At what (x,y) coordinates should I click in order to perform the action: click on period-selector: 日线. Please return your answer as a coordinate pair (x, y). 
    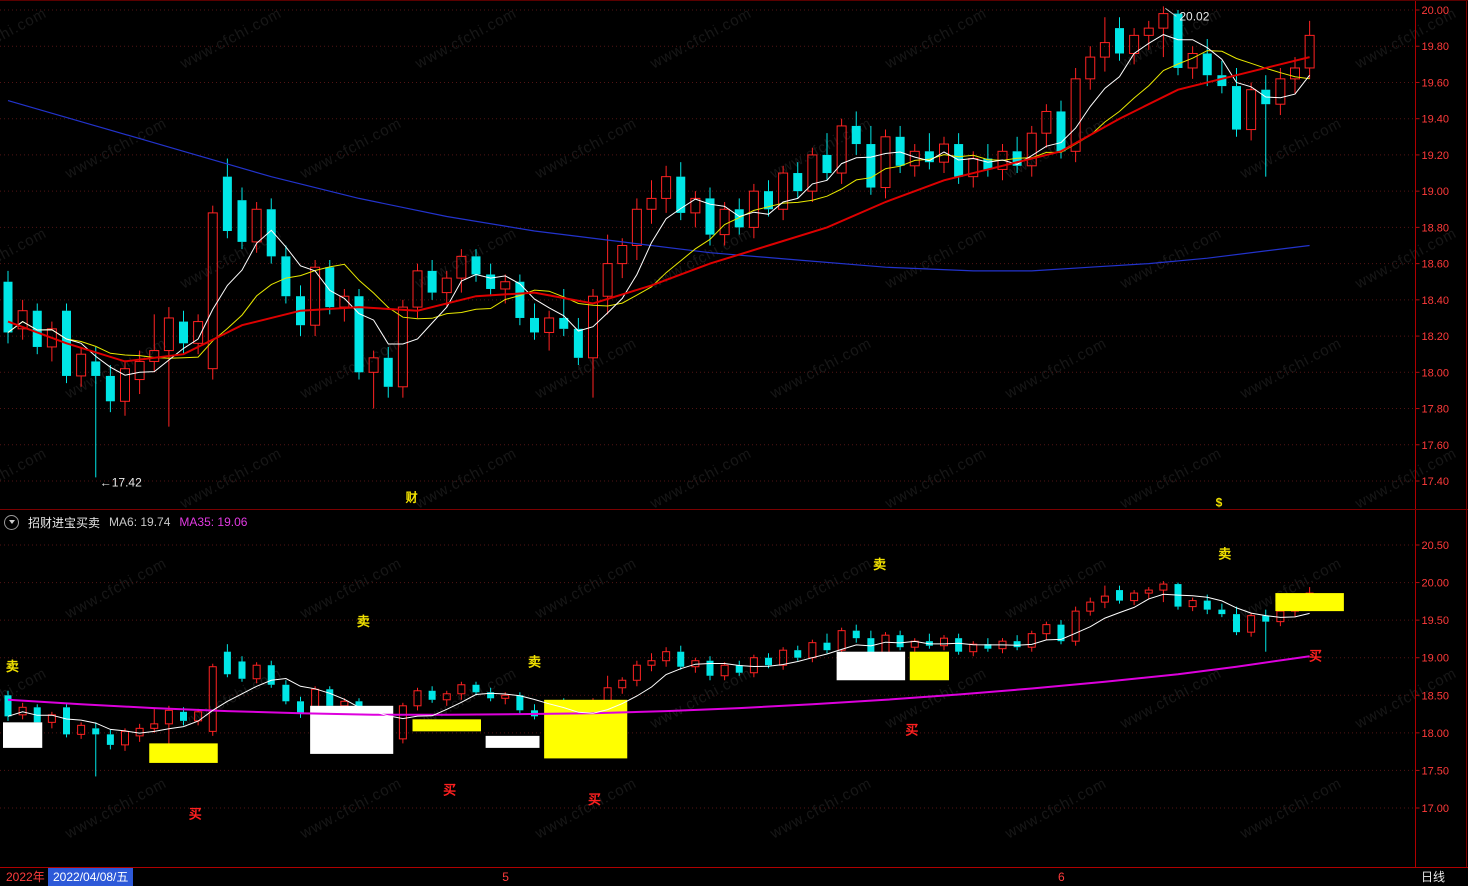
    Looking at the image, I should click on (1433, 877).